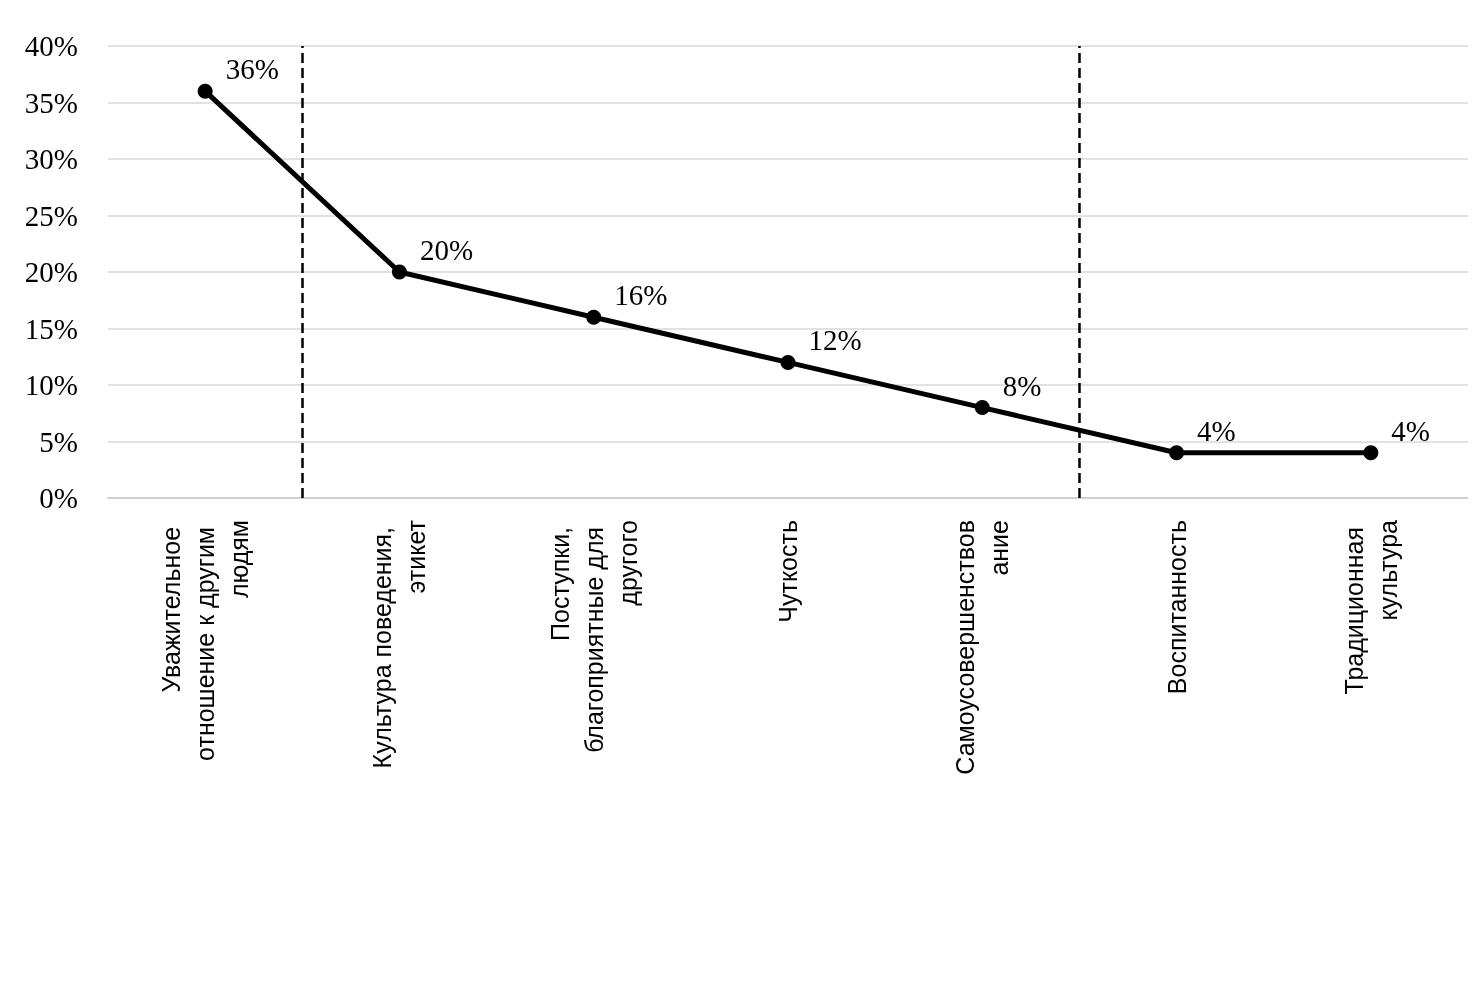  What do you see at coordinates (205, 640) in the screenshot?
I see `x-tick-label: Уважительное отношение к другим людям` at bounding box center [205, 640].